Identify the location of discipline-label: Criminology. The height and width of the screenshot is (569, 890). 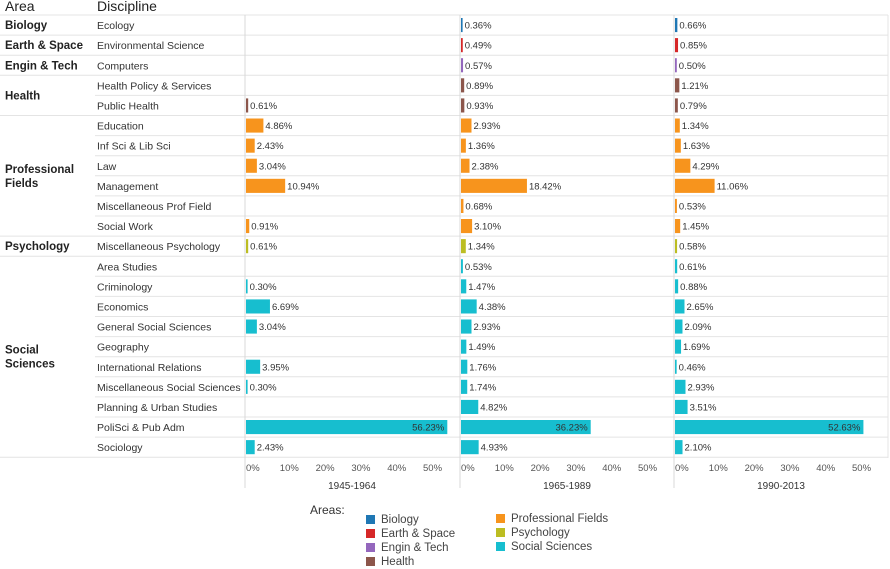
(125, 287).